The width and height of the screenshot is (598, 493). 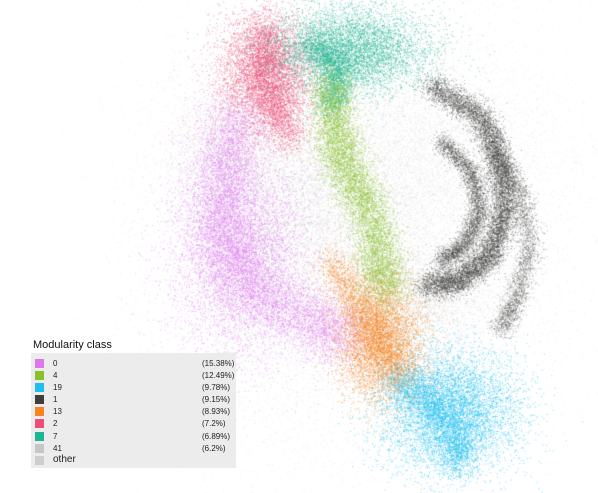 What do you see at coordinates (57, 448) in the screenshot?
I see `legend-label: 41` at bounding box center [57, 448].